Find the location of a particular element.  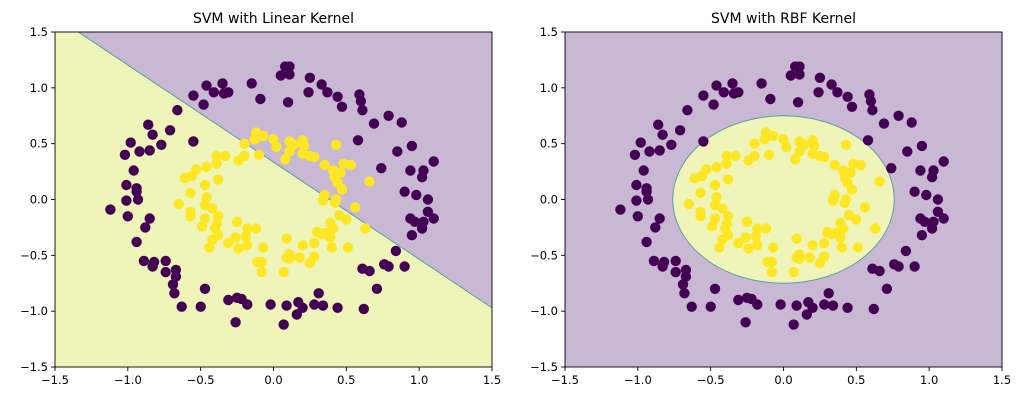

y-tick-label: 0.5 is located at coordinates (549, 144).